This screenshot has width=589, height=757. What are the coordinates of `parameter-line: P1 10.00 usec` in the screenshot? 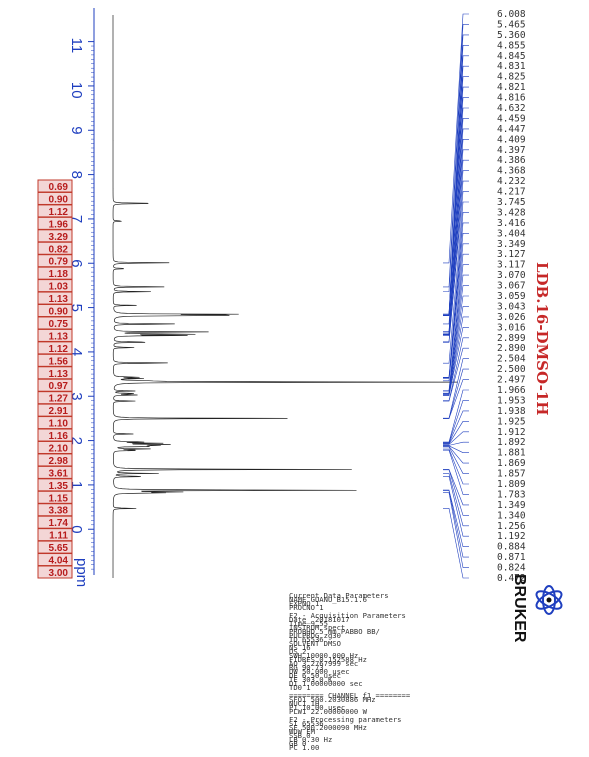 It's located at (317, 707).